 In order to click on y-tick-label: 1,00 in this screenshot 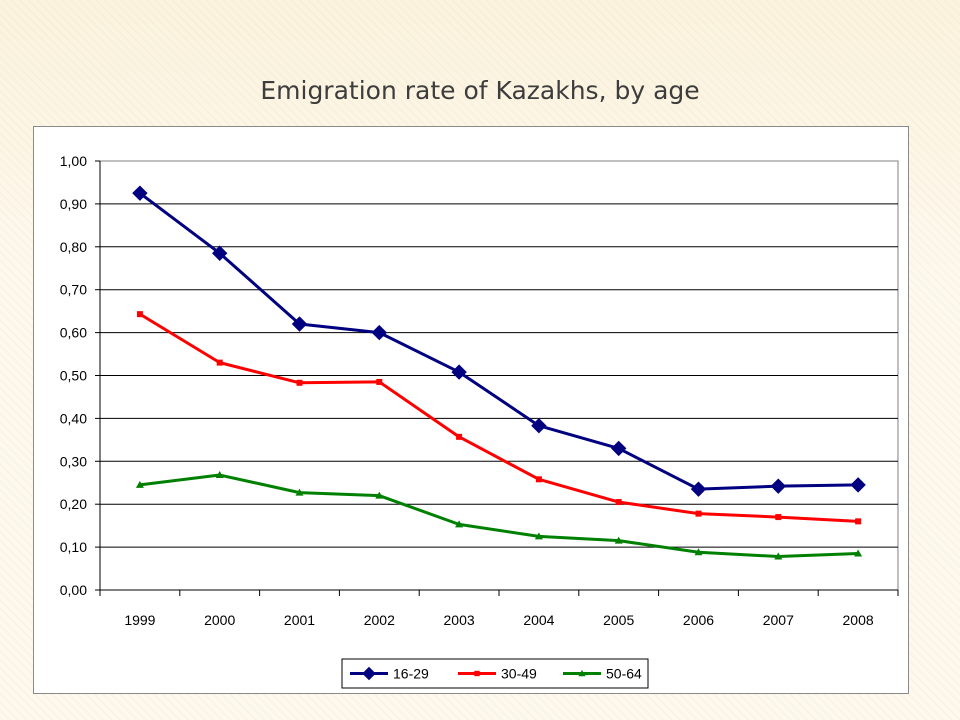, I will do `click(73, 161)`.